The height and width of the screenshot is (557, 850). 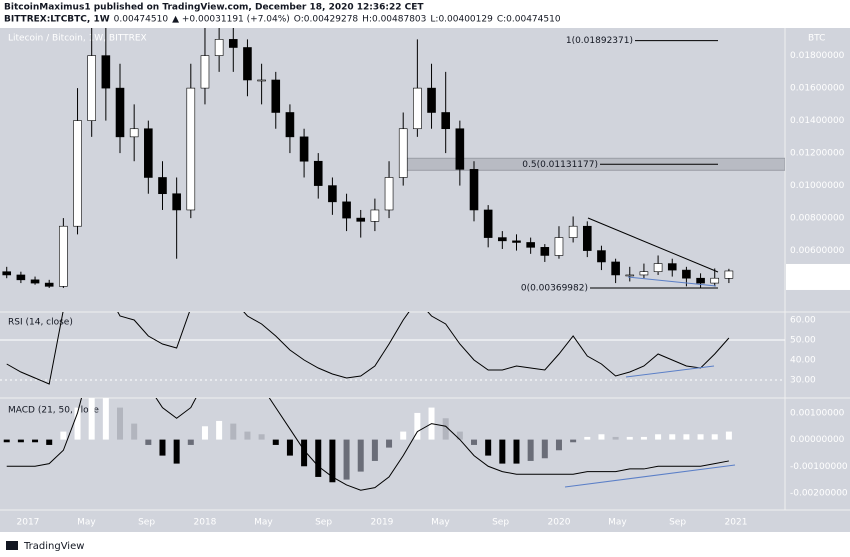 I want to click on ohlc-value: 0.00400129, so click(x=465, y=20).